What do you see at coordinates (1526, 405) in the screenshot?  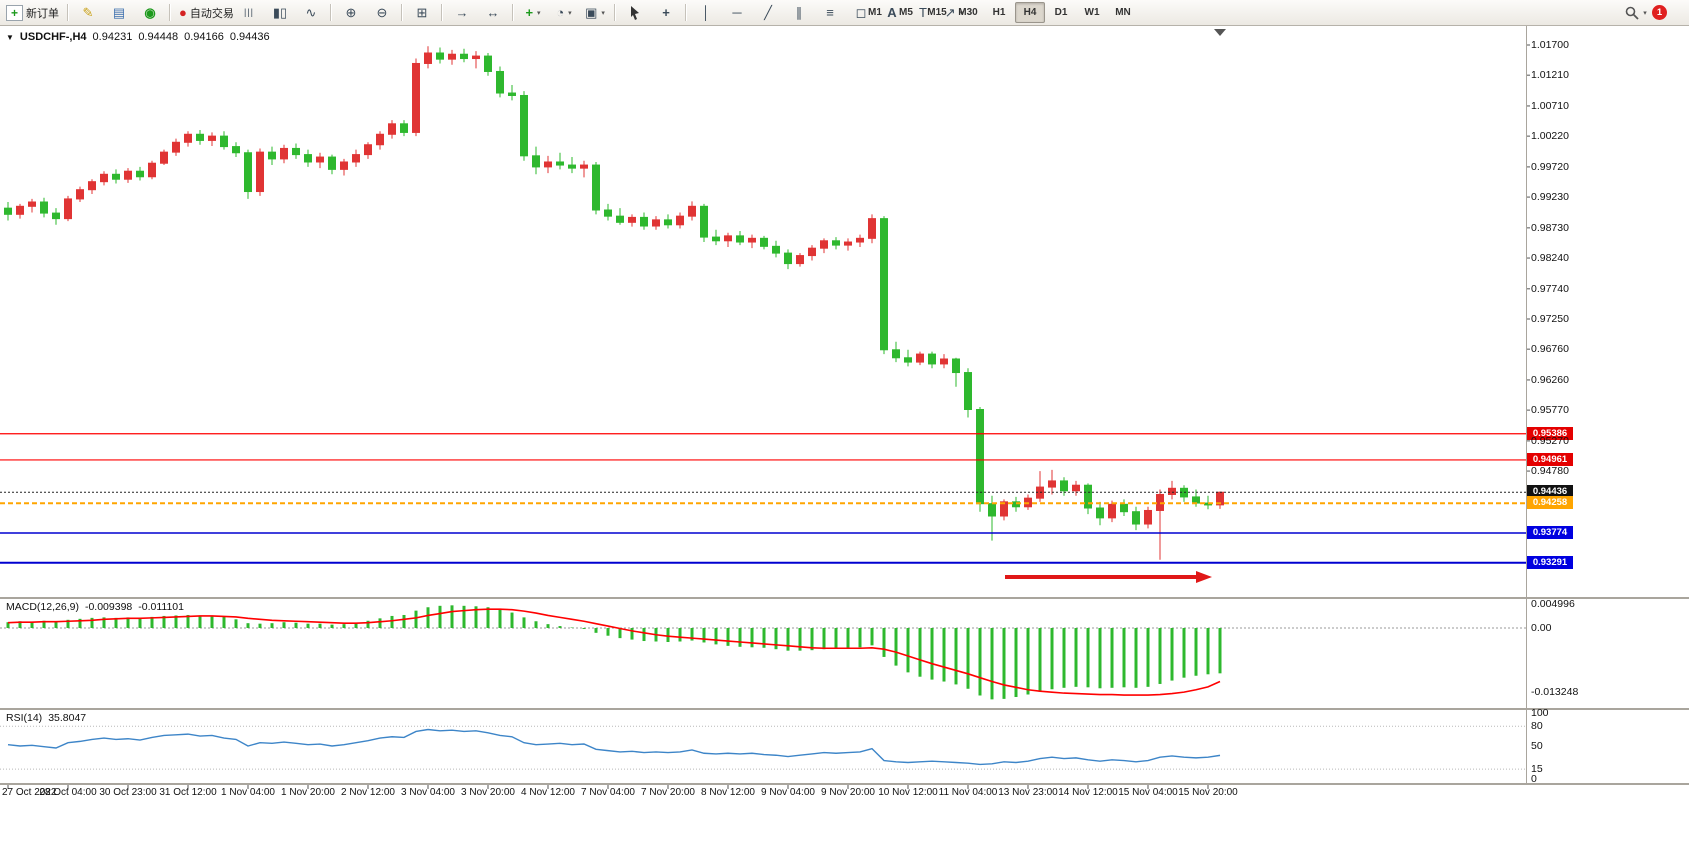 I see `axis-border` at bounding box center [1526, 405].